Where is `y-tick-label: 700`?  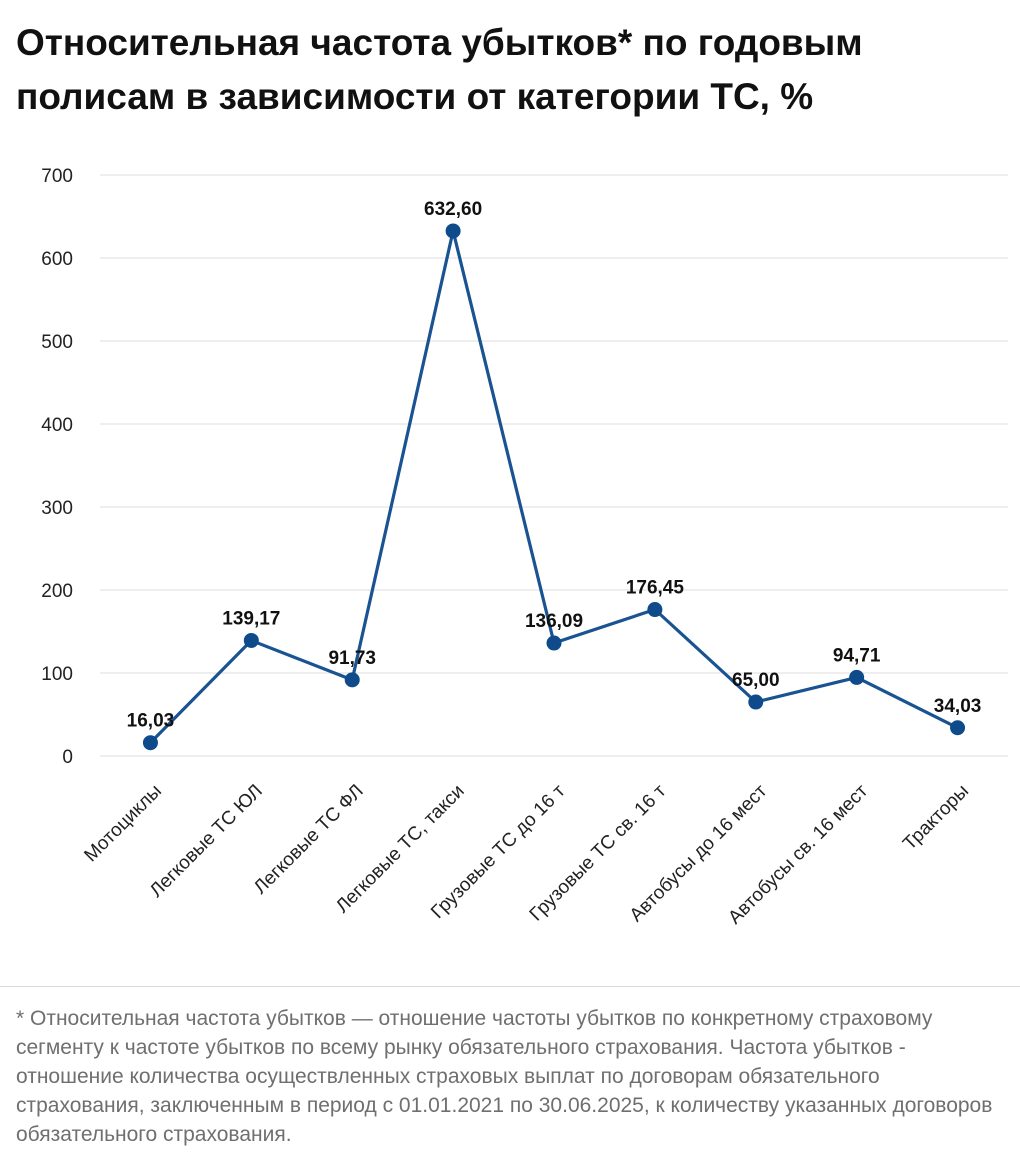
y-tick-label: 700 is located at coordinates (57, 176).